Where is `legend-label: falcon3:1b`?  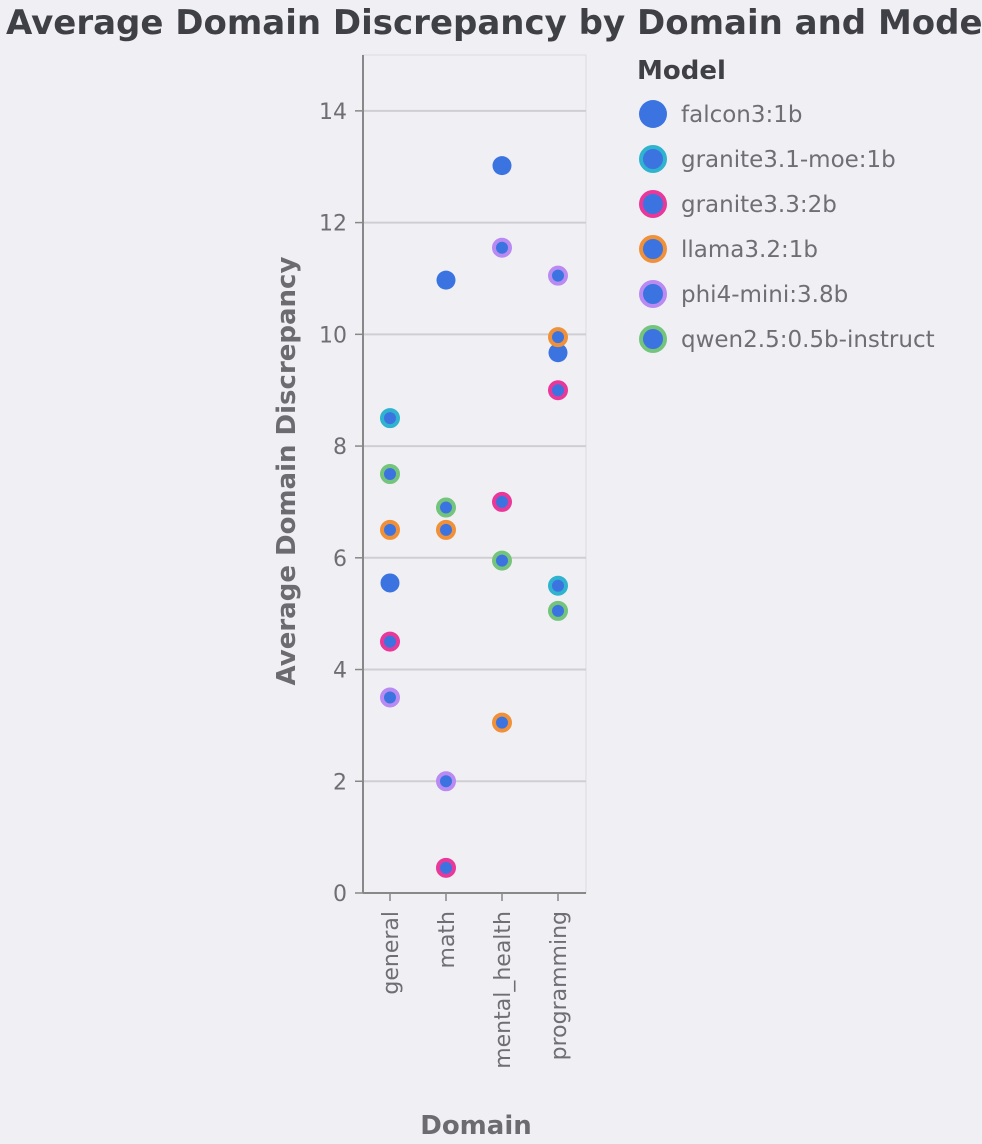
legend-label: falcon3:1b is located at coordinates (742, 115).